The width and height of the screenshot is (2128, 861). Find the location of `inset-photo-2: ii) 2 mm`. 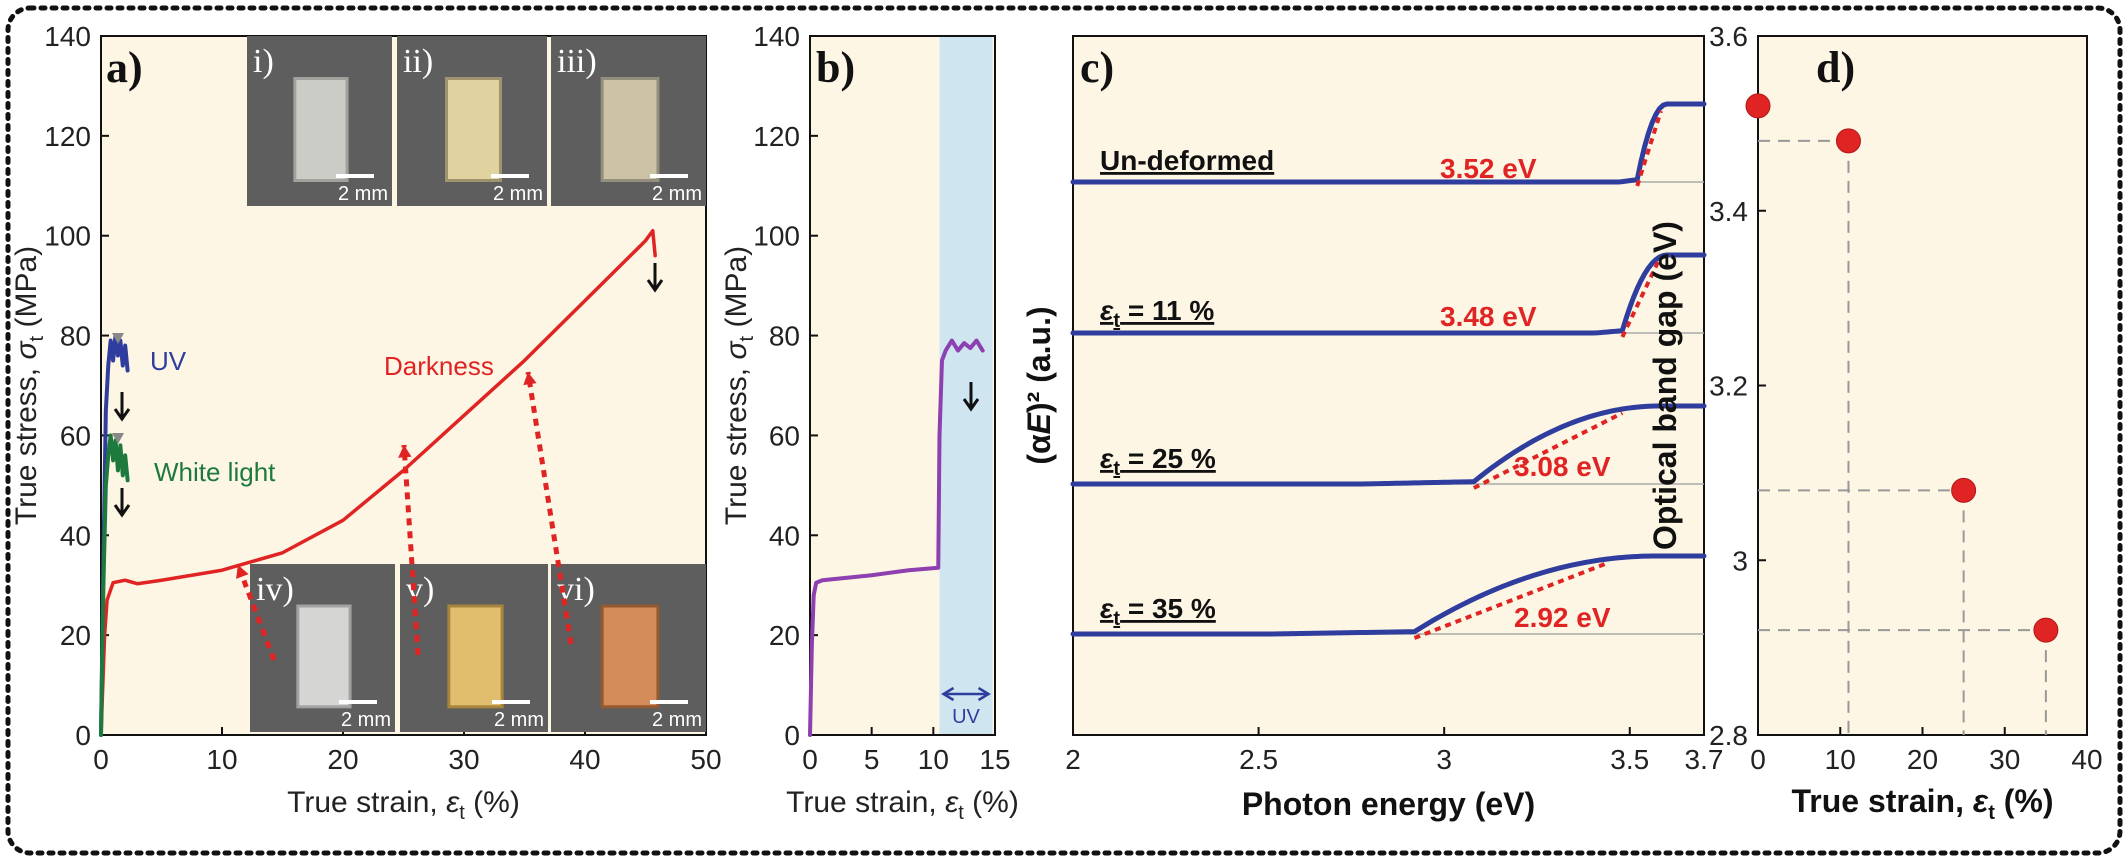

inset-photo-2: ii) 2 mm is located at coordinates (472, 121).